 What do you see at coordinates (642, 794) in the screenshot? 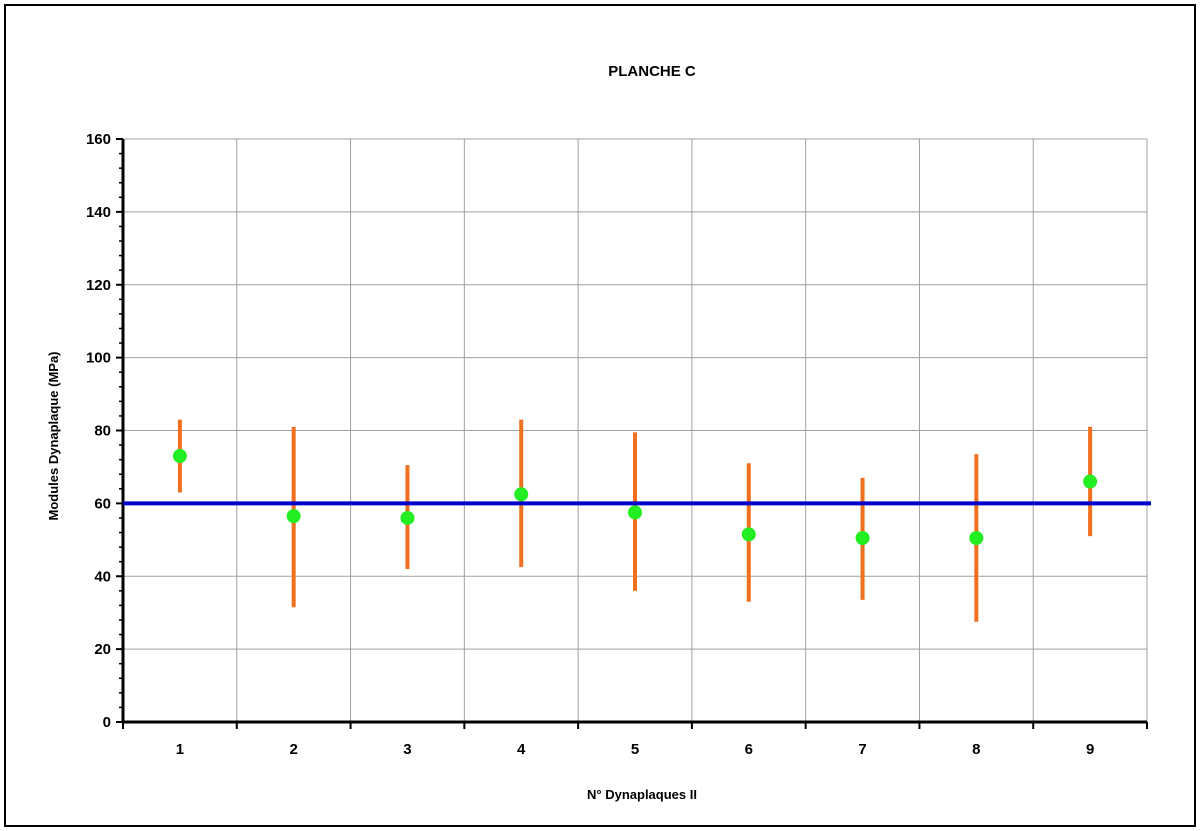
I see `x-axis-label: N° Dynaplaques II` at bounding box center [642, 794].